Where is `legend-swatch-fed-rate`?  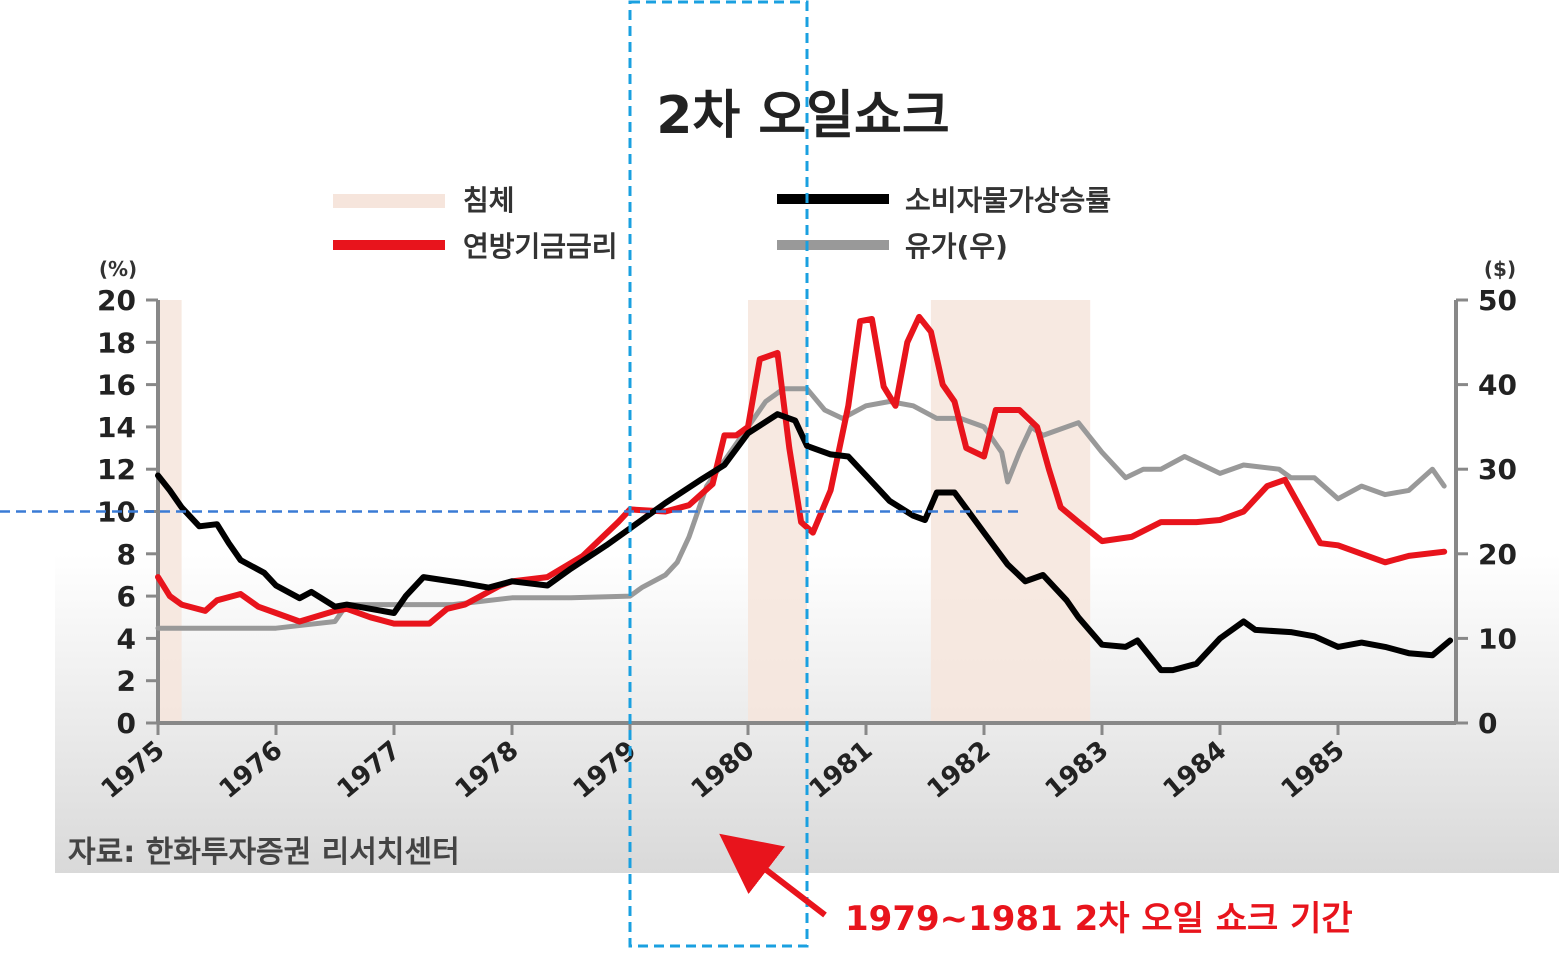
legend-swatch-fed-rate is located at coordinates (389, 245).